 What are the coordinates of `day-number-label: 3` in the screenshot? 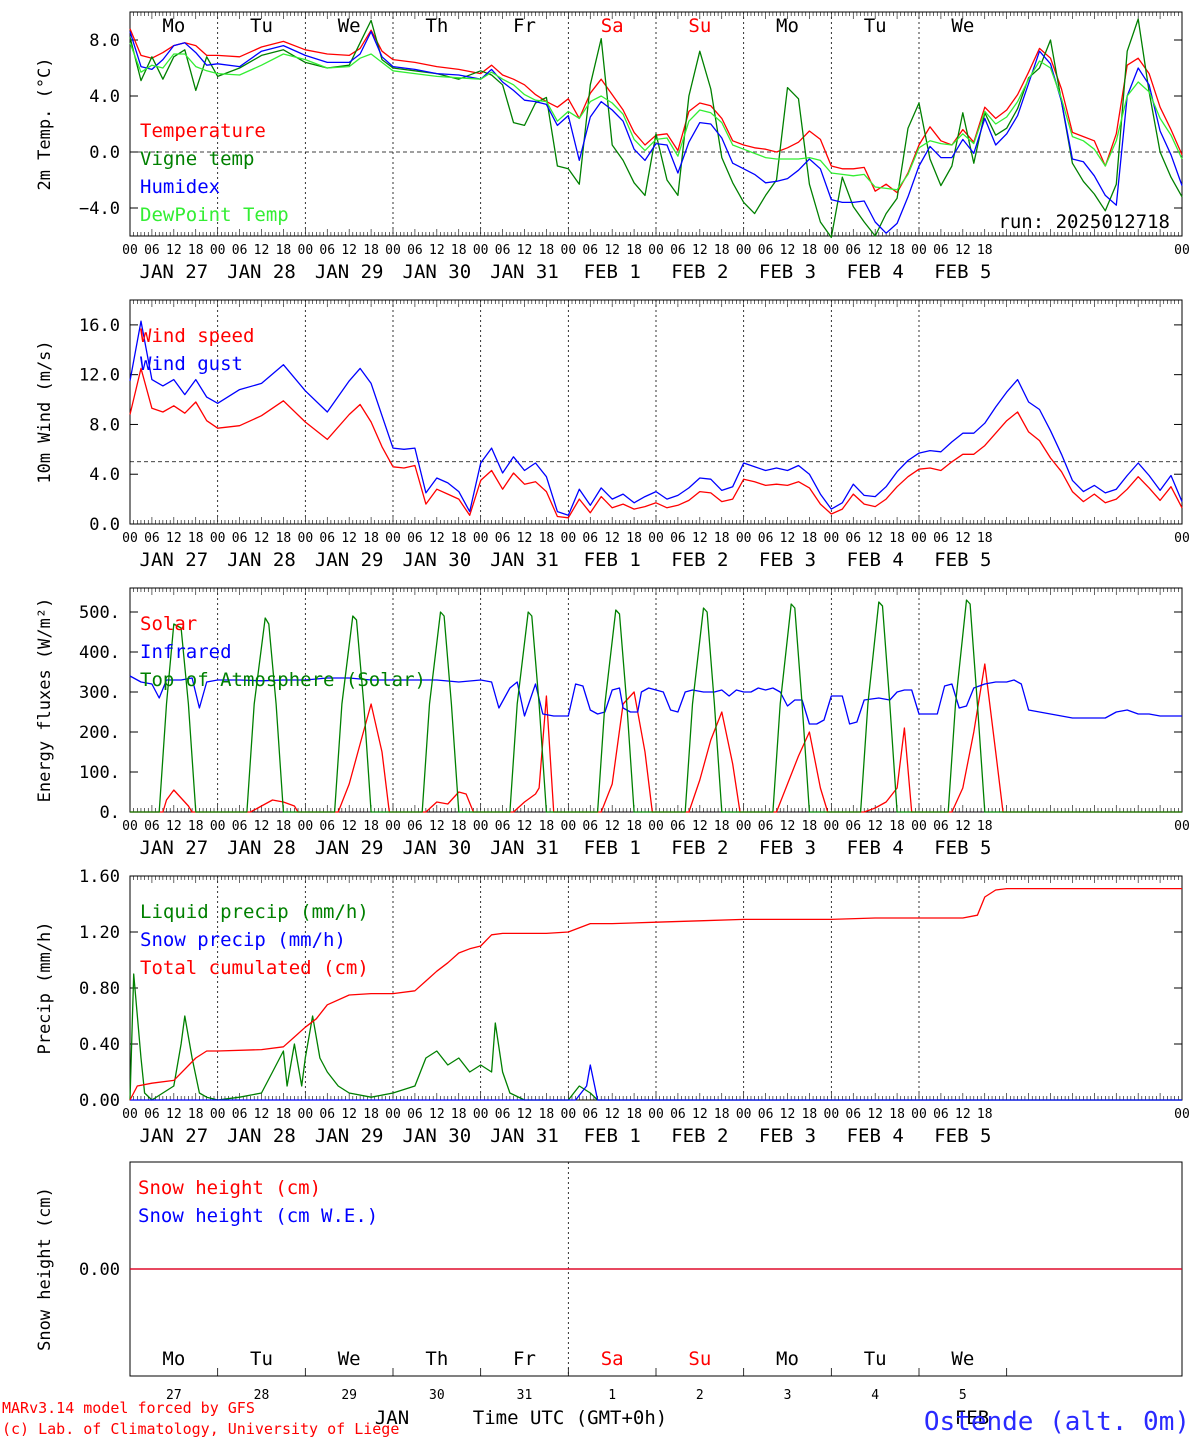 It's located at (788, 1395).